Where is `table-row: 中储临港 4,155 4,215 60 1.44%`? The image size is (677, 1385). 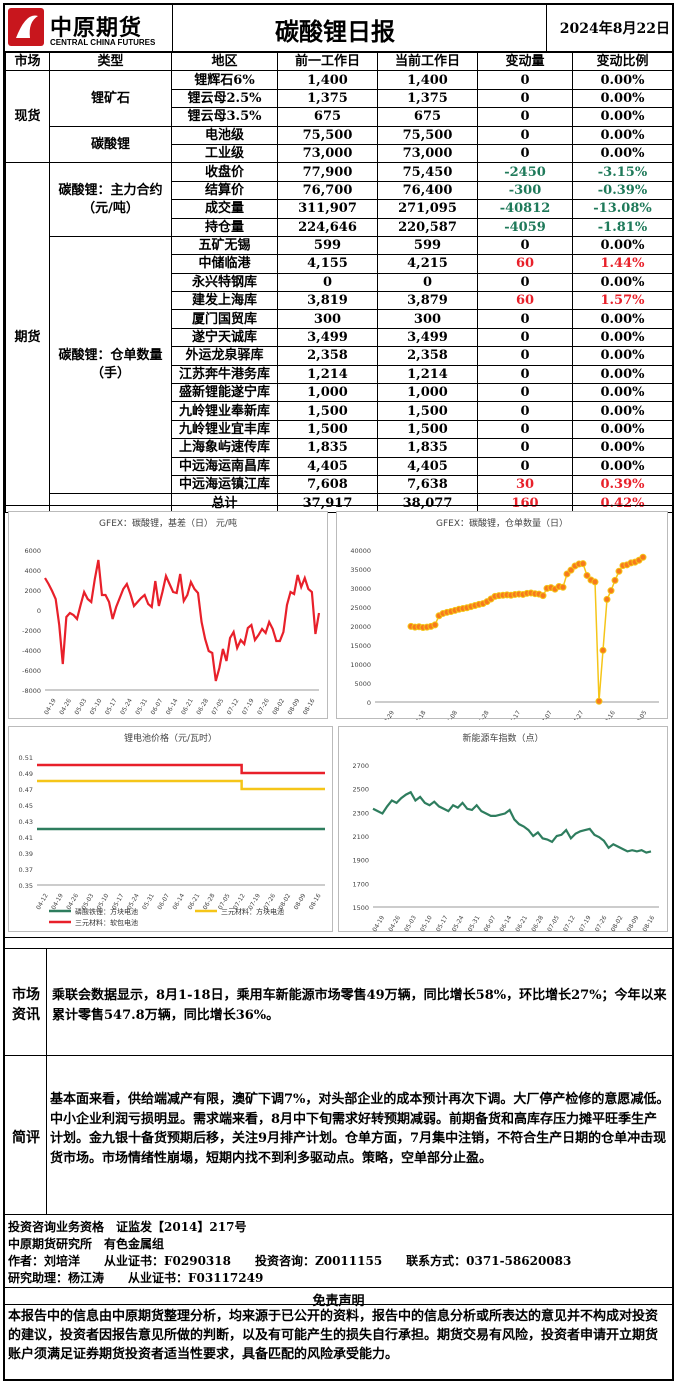
table-row: 中储临港 4,155 4,215 60 1.44% is located at coordinates (339, 264).